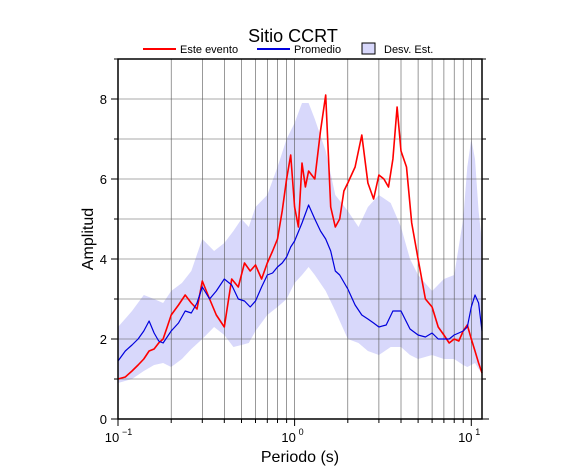 Image resolution: width=586 pixels, height=475 pixels. I want to click on y-tick-label: 2, so click(103, 339).